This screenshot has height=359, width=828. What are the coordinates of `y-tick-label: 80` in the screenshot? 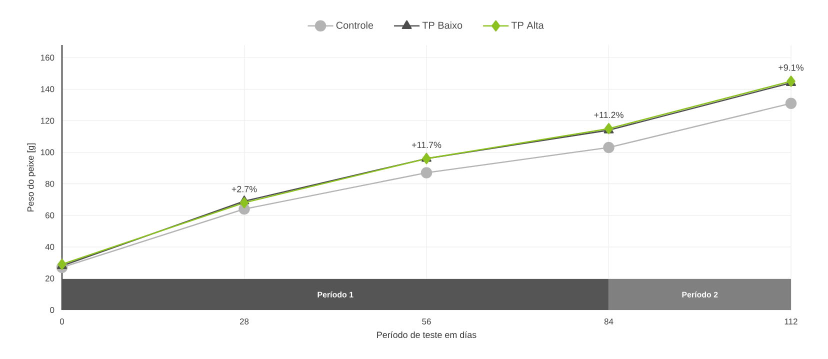 It's located at (49, 183).